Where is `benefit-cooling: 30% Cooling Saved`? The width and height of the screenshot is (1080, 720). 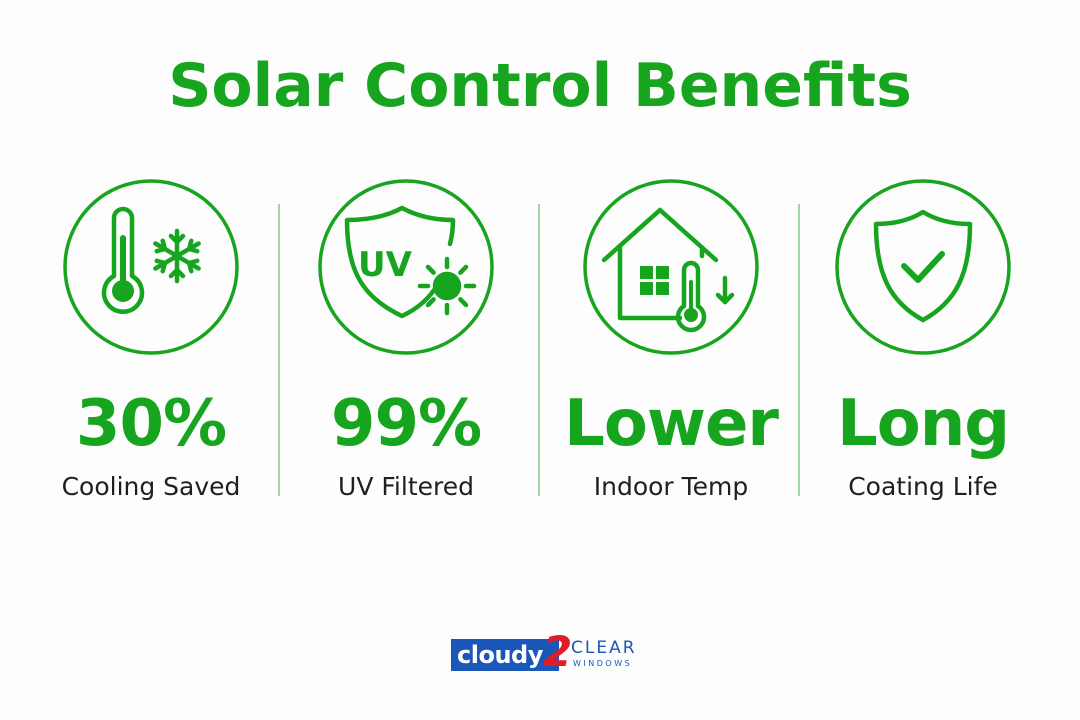 benefit-cooling: 30% Cooling Saved is located at coordinates (151, 343).